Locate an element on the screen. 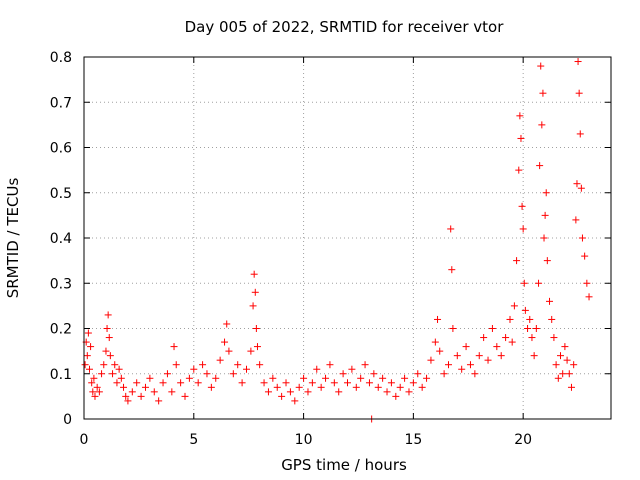  y-tick-label: 0.1 is located at coordinates (61, 375).